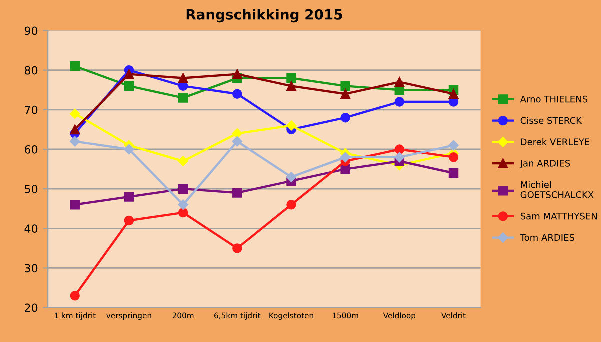 The height and width of the screenshot is (342, 601). I want to click on legend-label: Jan ARDIES, so click(545, 164).